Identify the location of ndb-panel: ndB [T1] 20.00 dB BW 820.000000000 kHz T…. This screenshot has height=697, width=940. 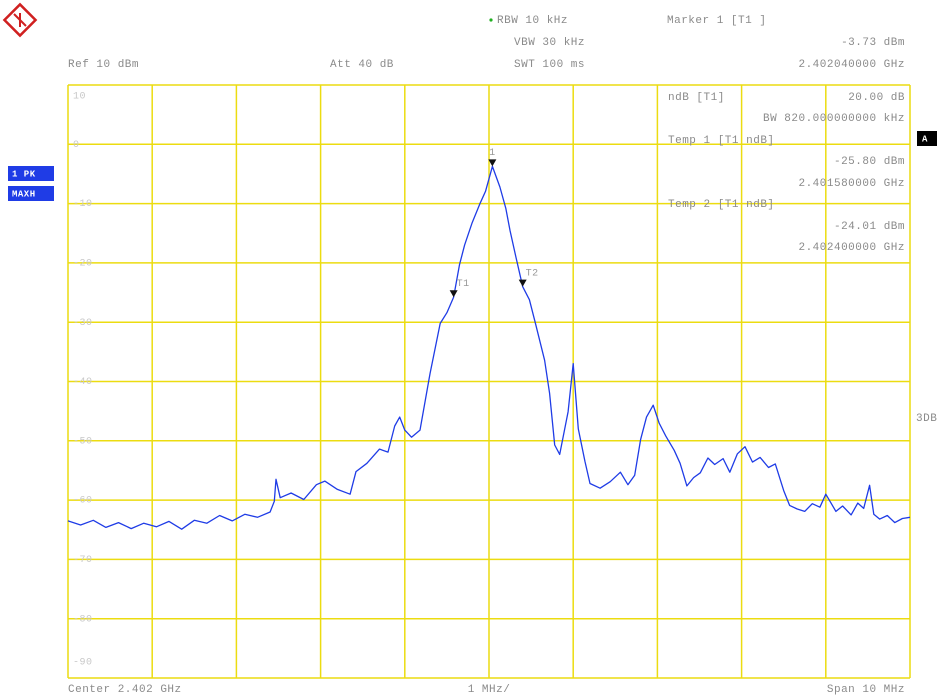
(786, 173).